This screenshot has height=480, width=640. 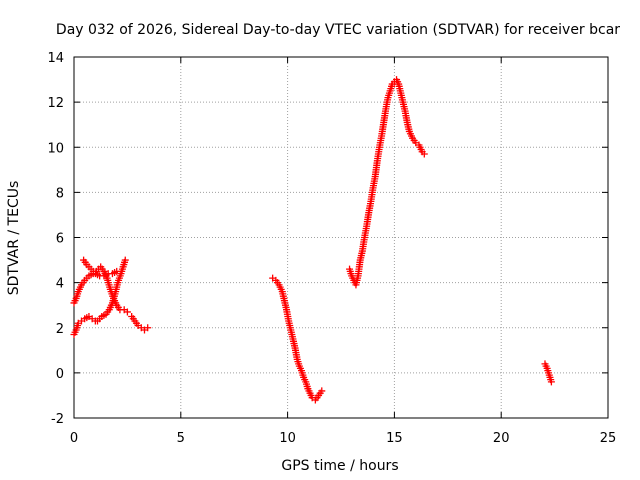 What do you see at coordinates (394, 438) in the screenshot?
I see `x-tick-label: 15` at bounding box center [394, 438].